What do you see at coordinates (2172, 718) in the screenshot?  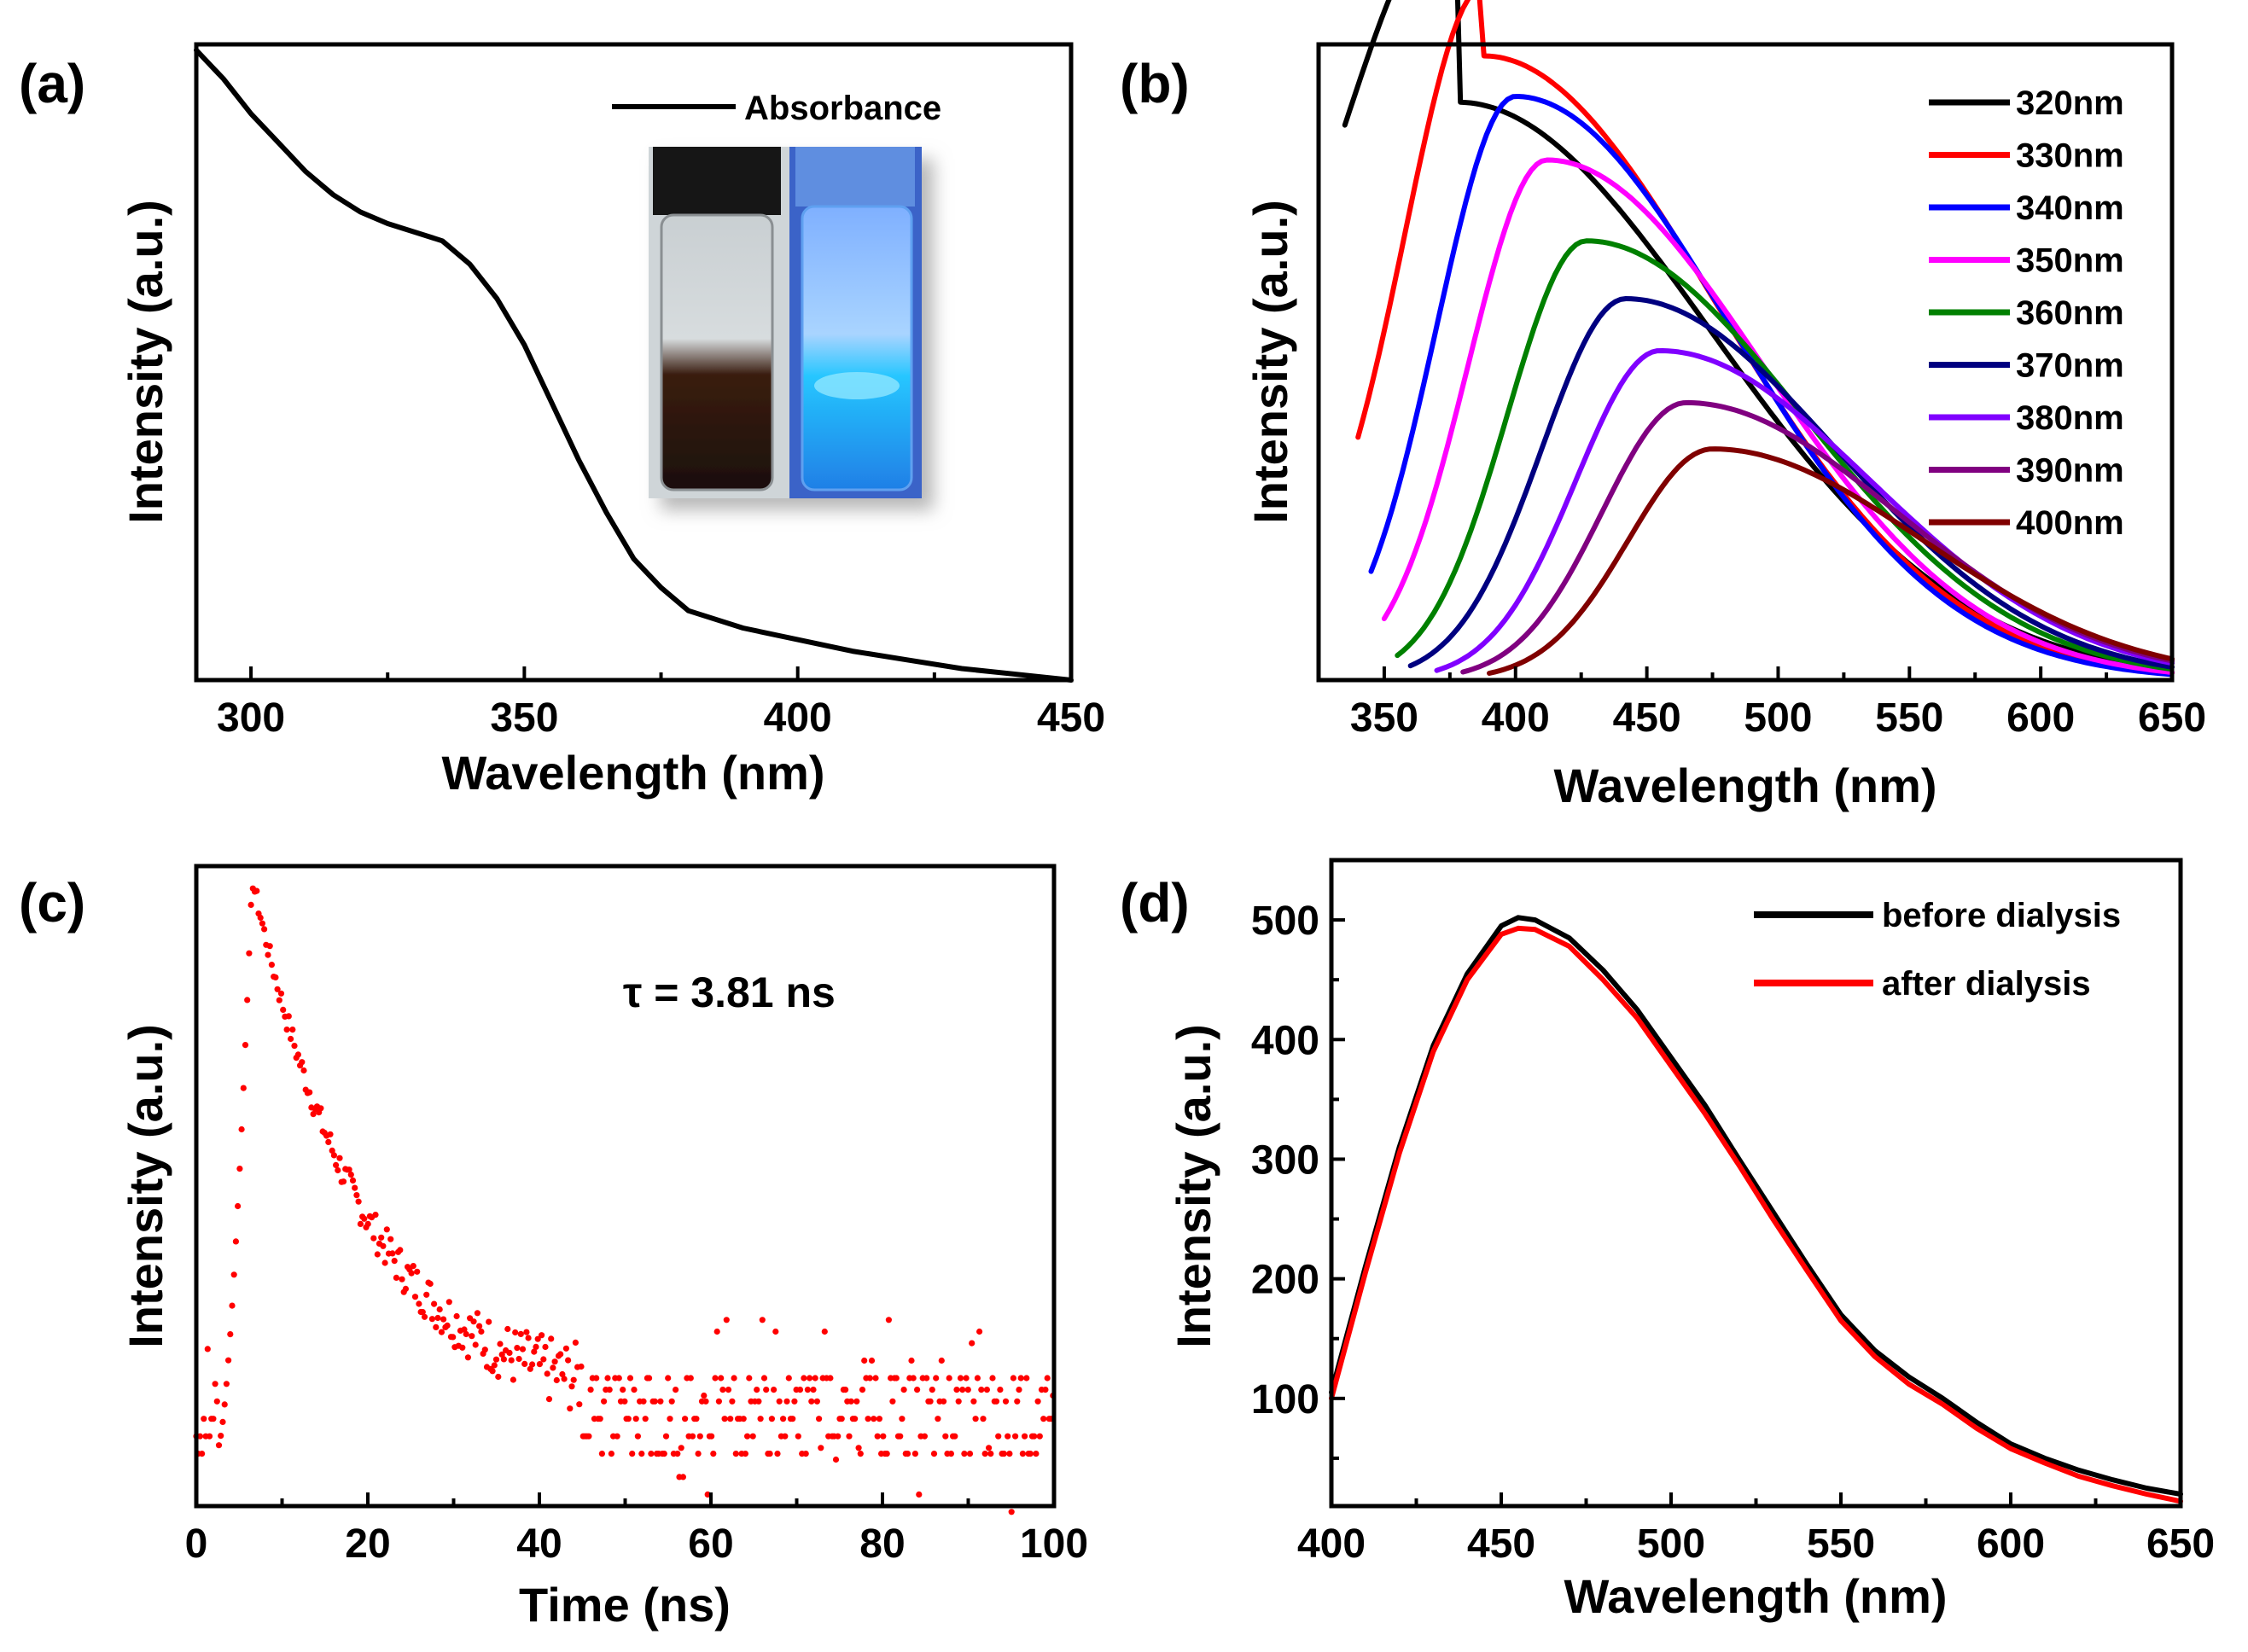 I see `panel-b-x-tick-label: 650` at bounding box center [2172, 718].